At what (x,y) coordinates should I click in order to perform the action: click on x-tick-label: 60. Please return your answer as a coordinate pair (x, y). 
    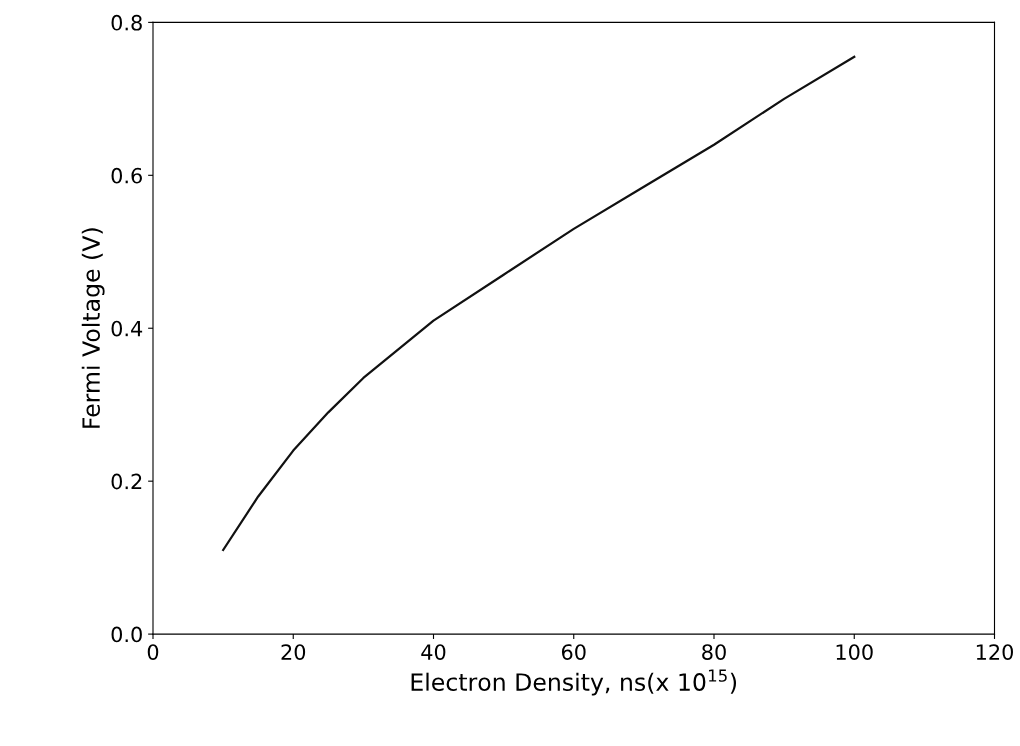
    Looking at the image, I should click on (573, 652).